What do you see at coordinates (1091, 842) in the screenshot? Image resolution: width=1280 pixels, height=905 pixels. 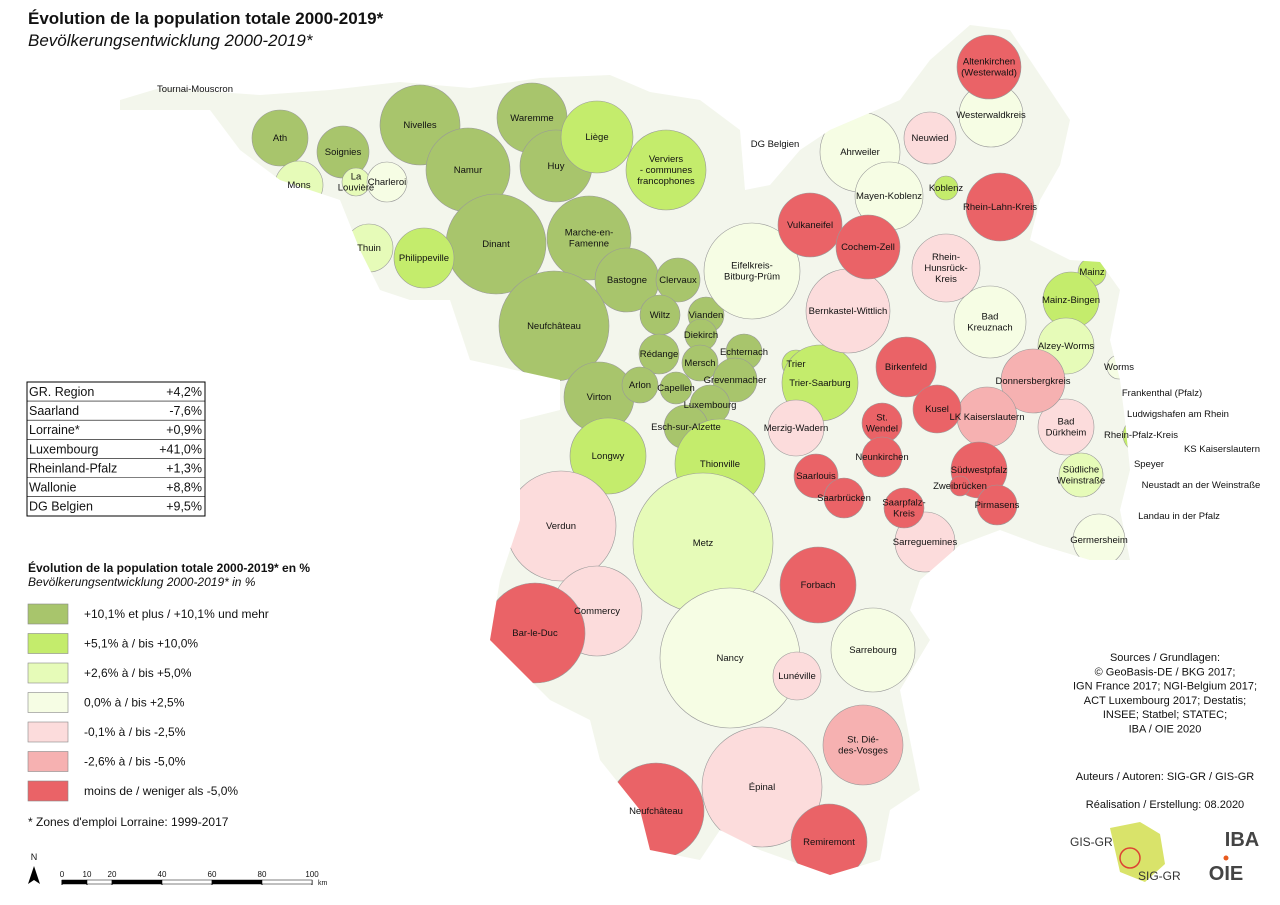 I see `logo-gis-text: GIS-GR` at bounding box center [1091, 842].